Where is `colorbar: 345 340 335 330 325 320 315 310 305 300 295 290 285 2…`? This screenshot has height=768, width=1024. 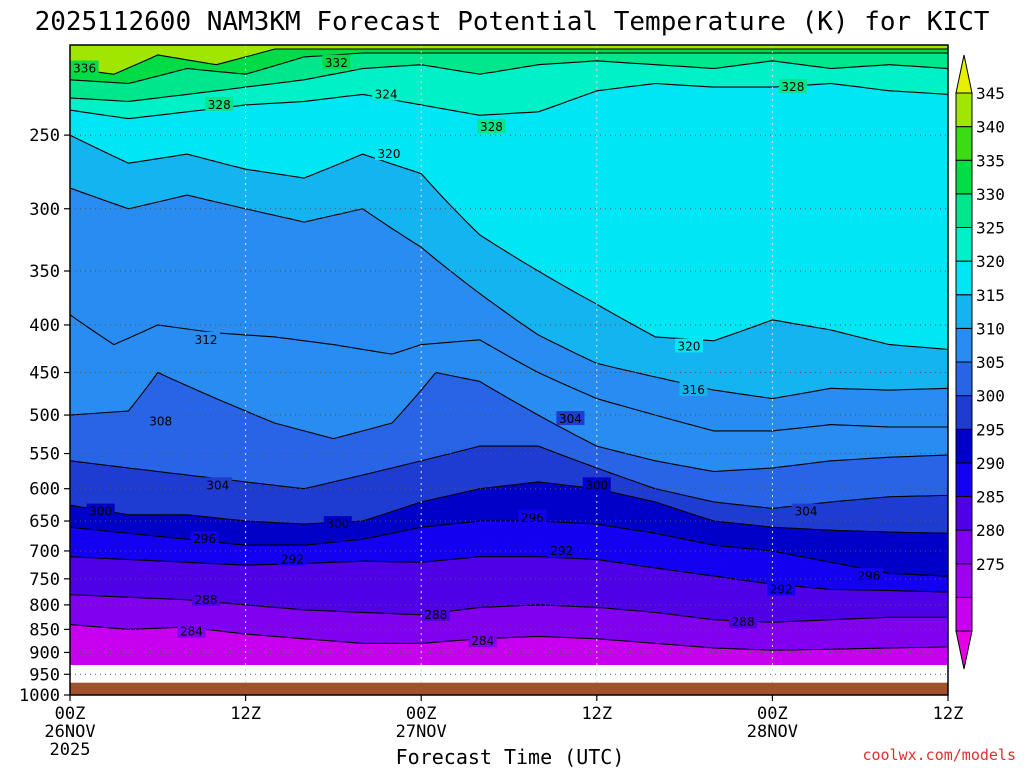
colorbar: 345 340 335 330 325 320 315 310 305 300 295 290 285 2… is located at coordinates (980, 362).